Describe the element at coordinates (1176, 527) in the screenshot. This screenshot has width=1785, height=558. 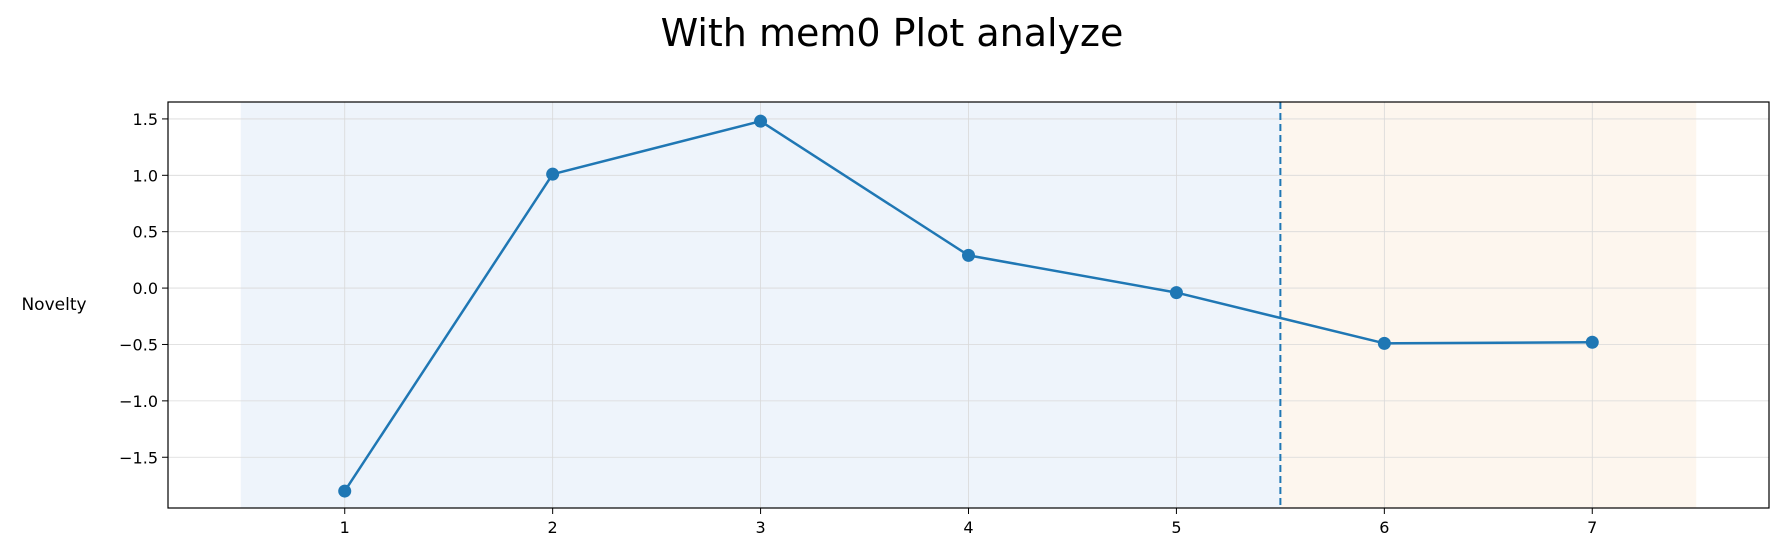
I see `x-tick-label-5: 5` at that location.